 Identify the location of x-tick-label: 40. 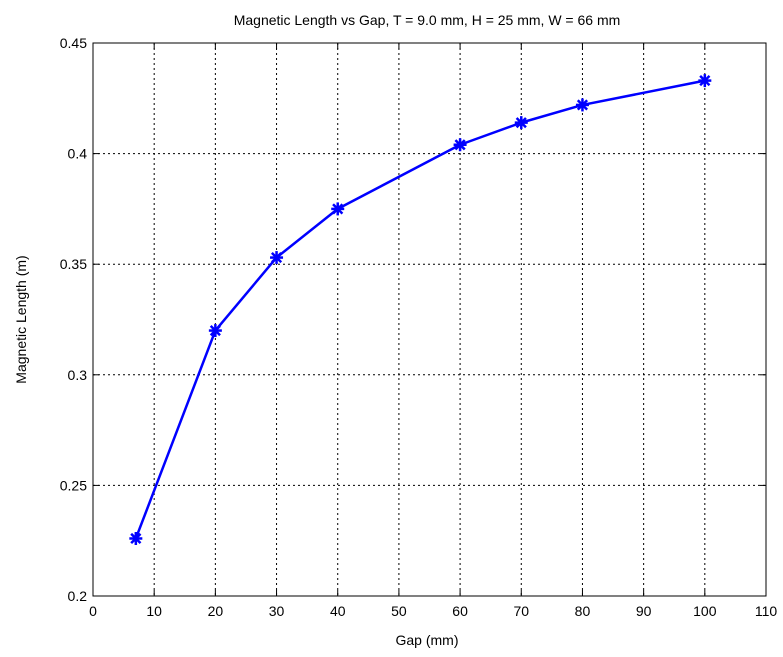
(338, 611).